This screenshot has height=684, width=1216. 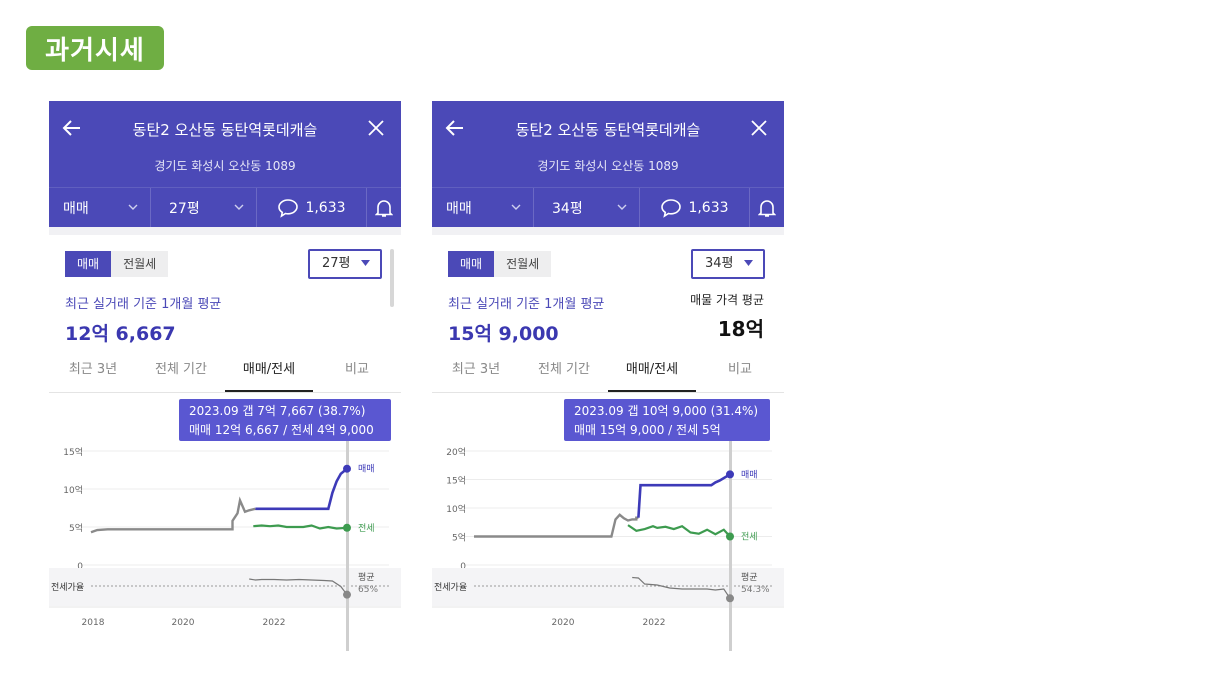 I want to click on control-bar: 매매 27평 1,633, so click(x=225, y=207).